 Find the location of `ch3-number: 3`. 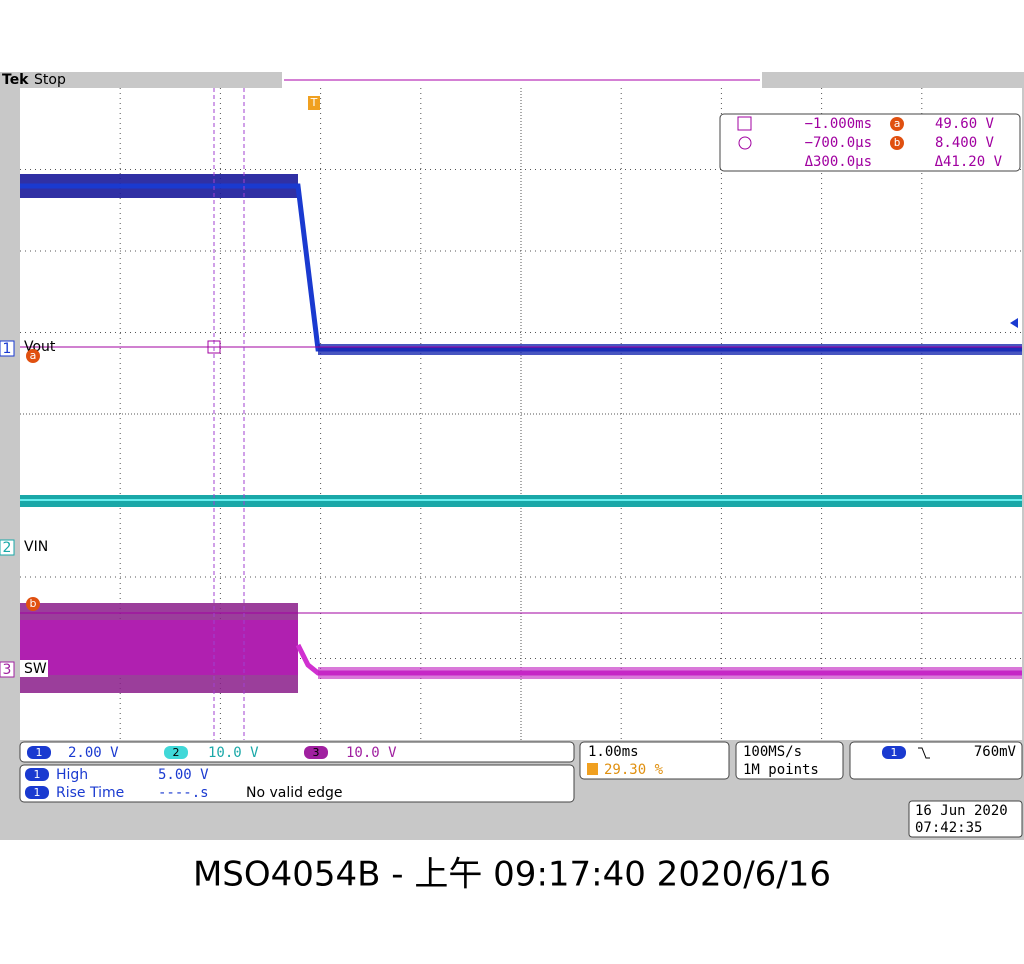

ch3-number: 3 is located at coordinates (7, 670).